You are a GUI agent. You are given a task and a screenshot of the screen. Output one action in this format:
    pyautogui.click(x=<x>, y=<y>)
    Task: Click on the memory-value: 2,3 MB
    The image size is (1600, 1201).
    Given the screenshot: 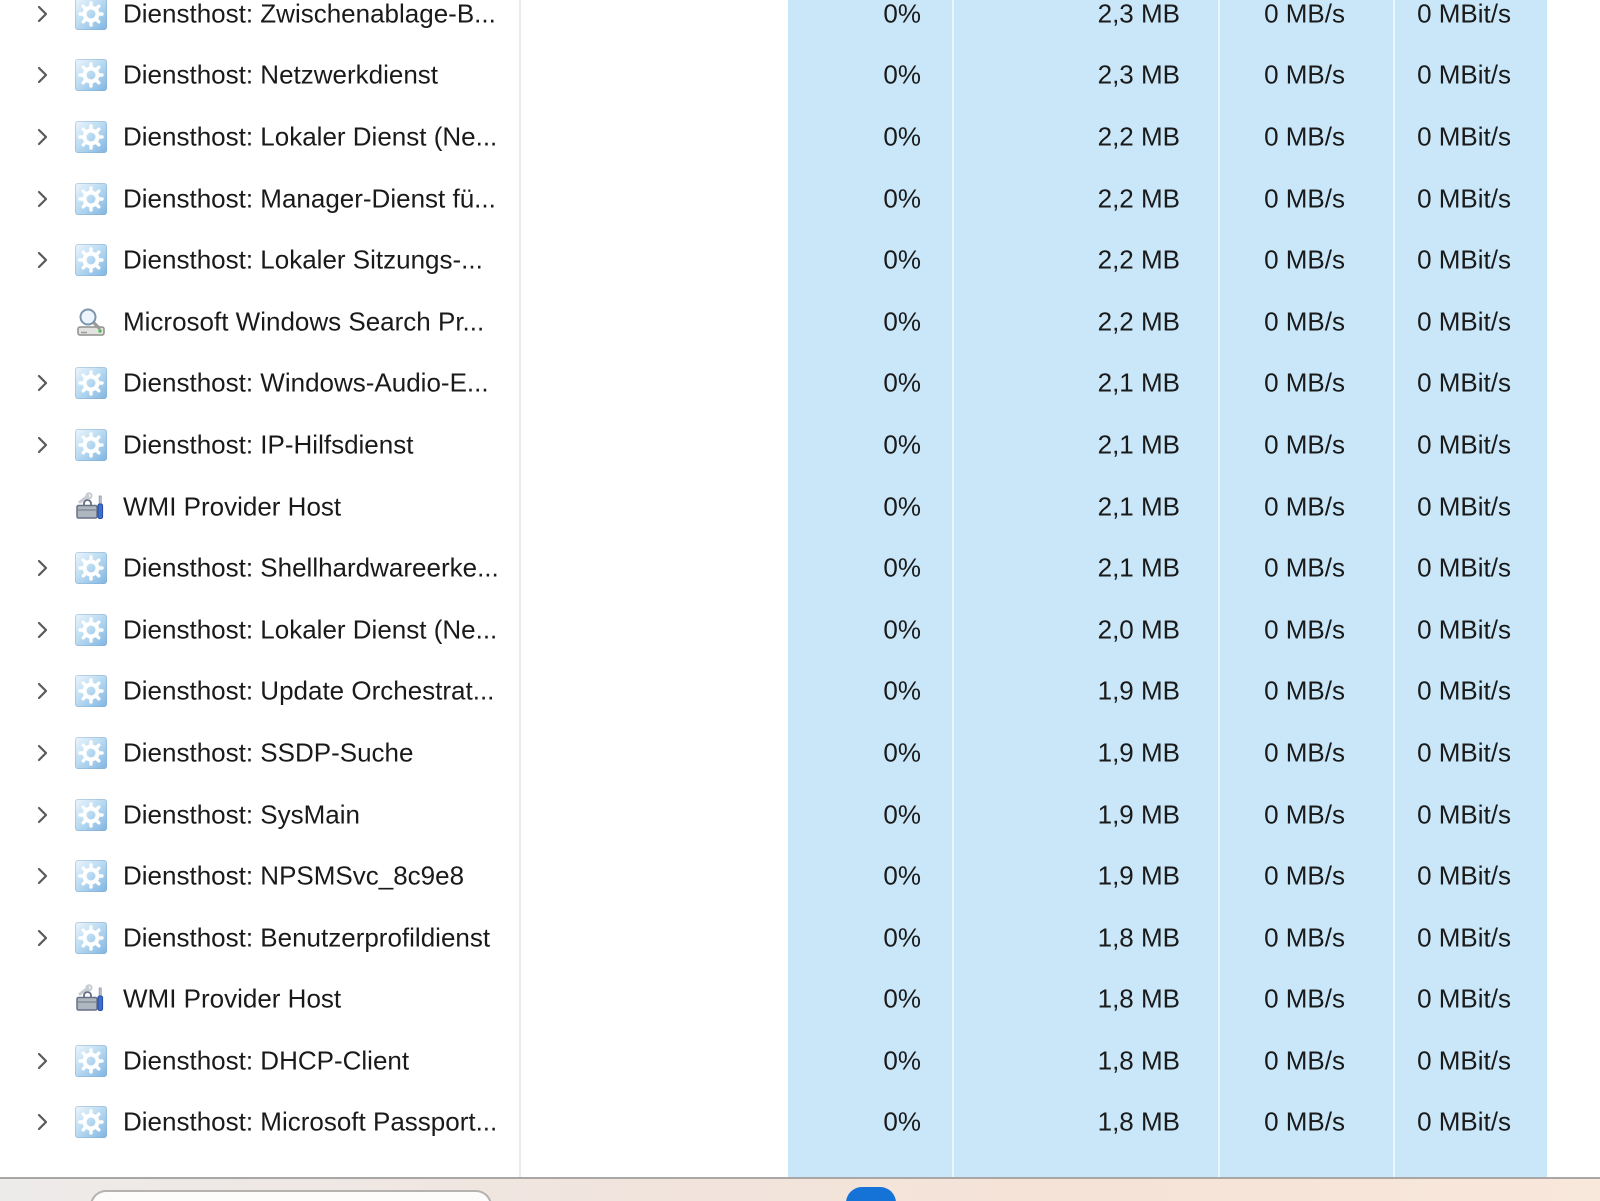 What is the action you would take?
    pyautogui.click(x=1138, y=74)
    